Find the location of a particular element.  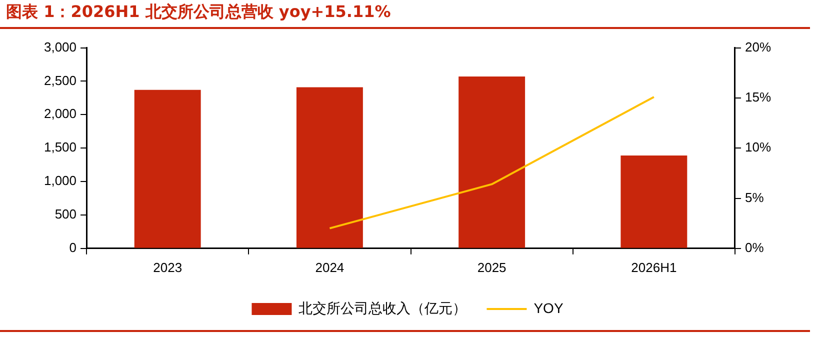

y2-tick-label: 5% is located at coordinates (754, 197).